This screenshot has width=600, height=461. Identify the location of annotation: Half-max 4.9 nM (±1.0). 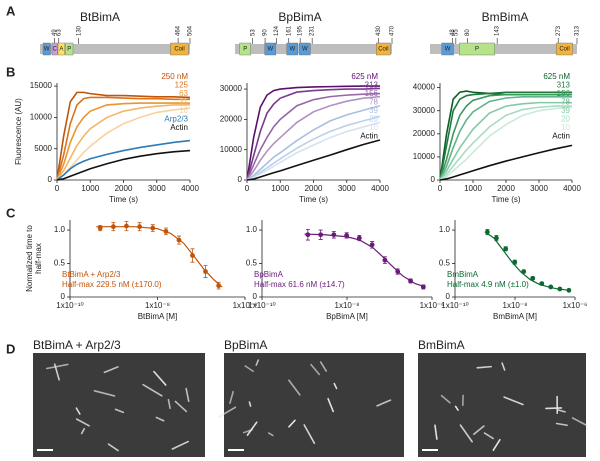
(488, 284).